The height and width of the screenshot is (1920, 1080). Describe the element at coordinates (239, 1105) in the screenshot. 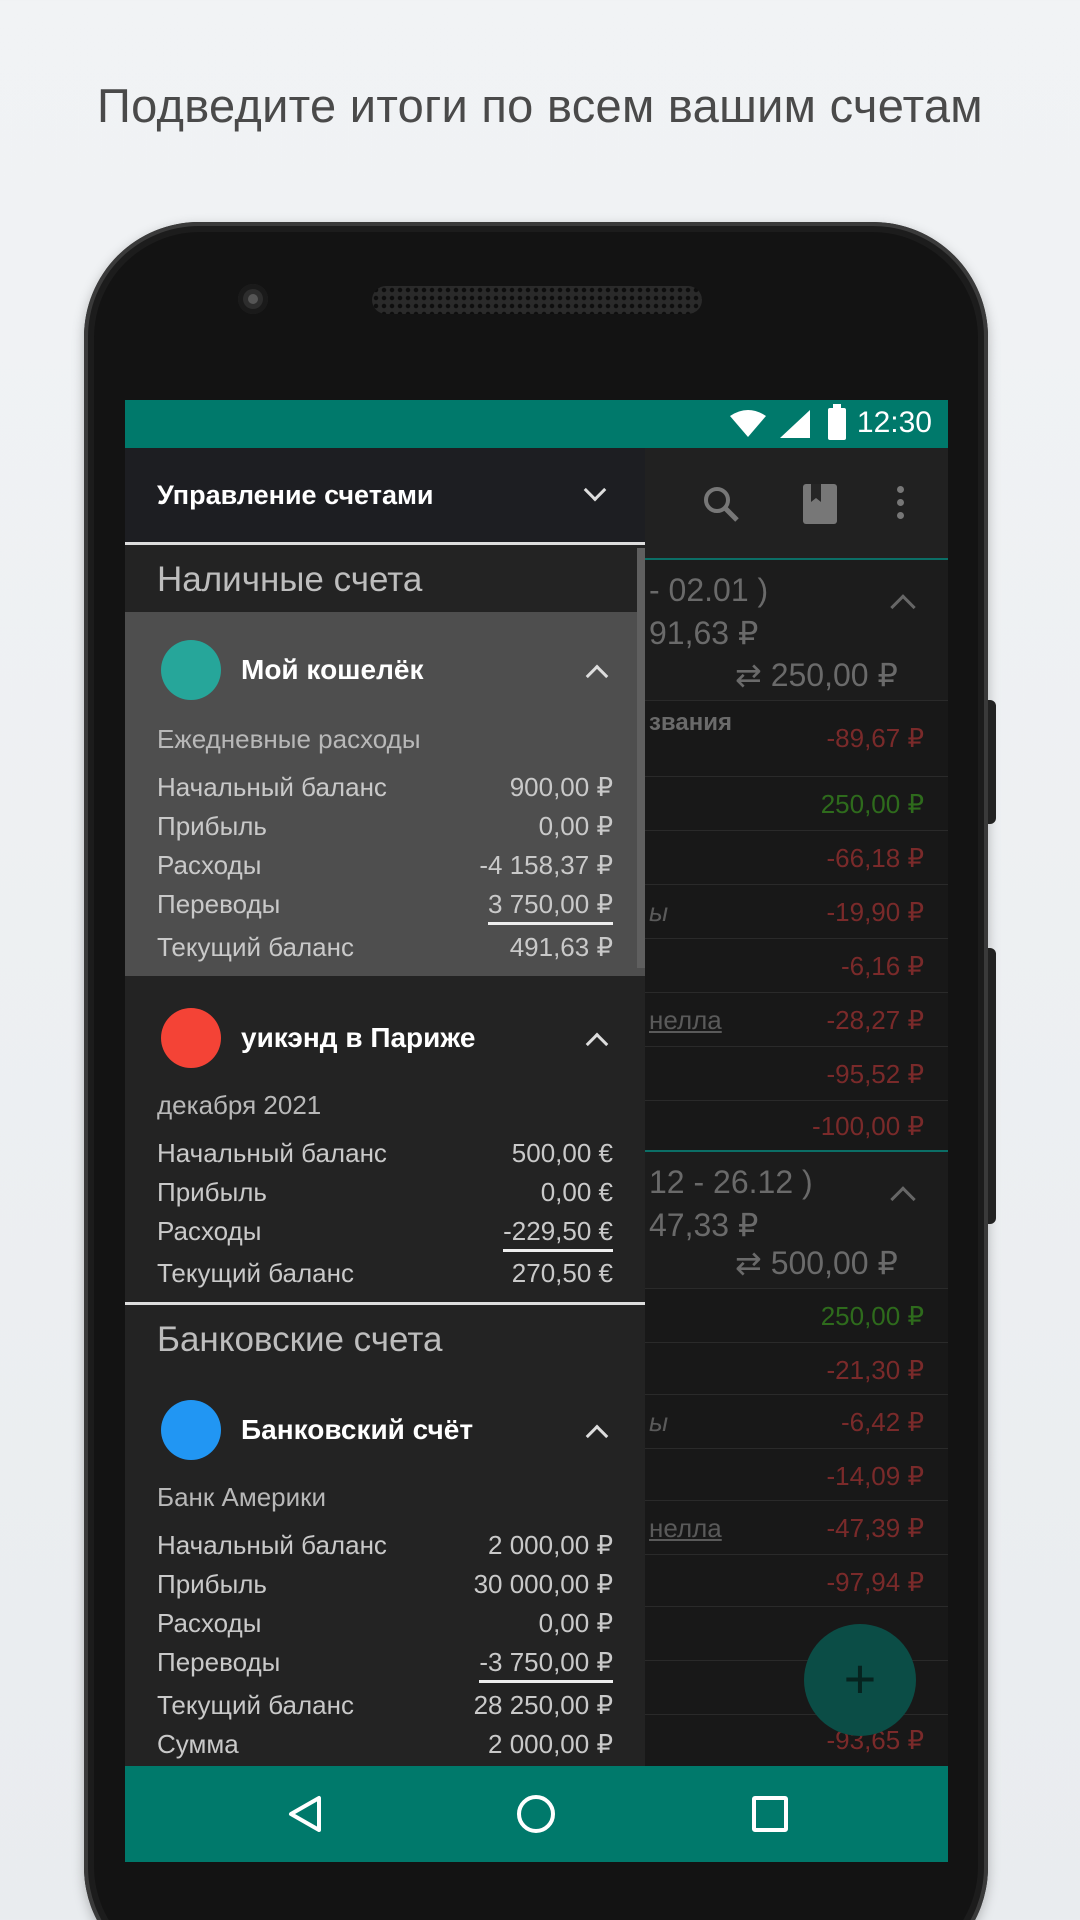

I see `account-description: декабря 2021` at that location.